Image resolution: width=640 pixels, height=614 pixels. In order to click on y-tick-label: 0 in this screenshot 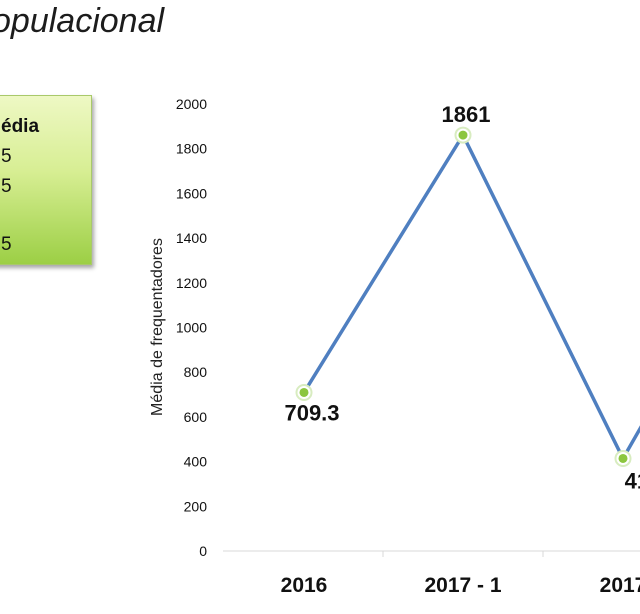, I will do `click(203, 551)`.